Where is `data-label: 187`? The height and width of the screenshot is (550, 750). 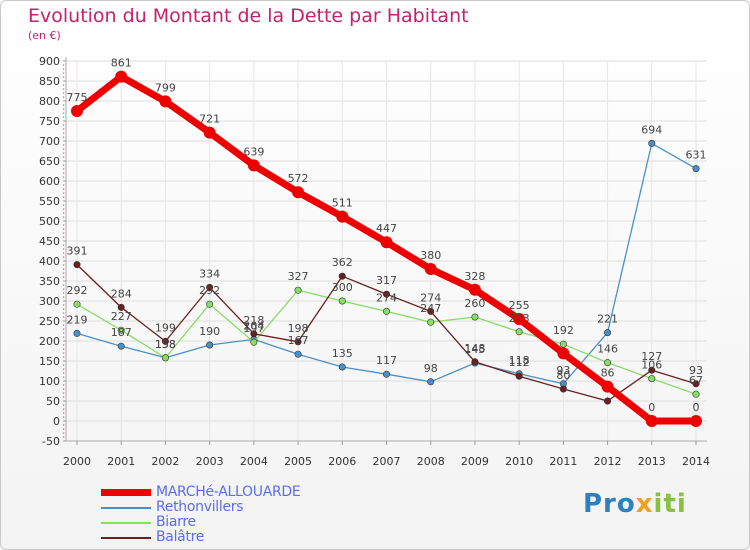
data-label: 187 is located at coordinates (121, 332).